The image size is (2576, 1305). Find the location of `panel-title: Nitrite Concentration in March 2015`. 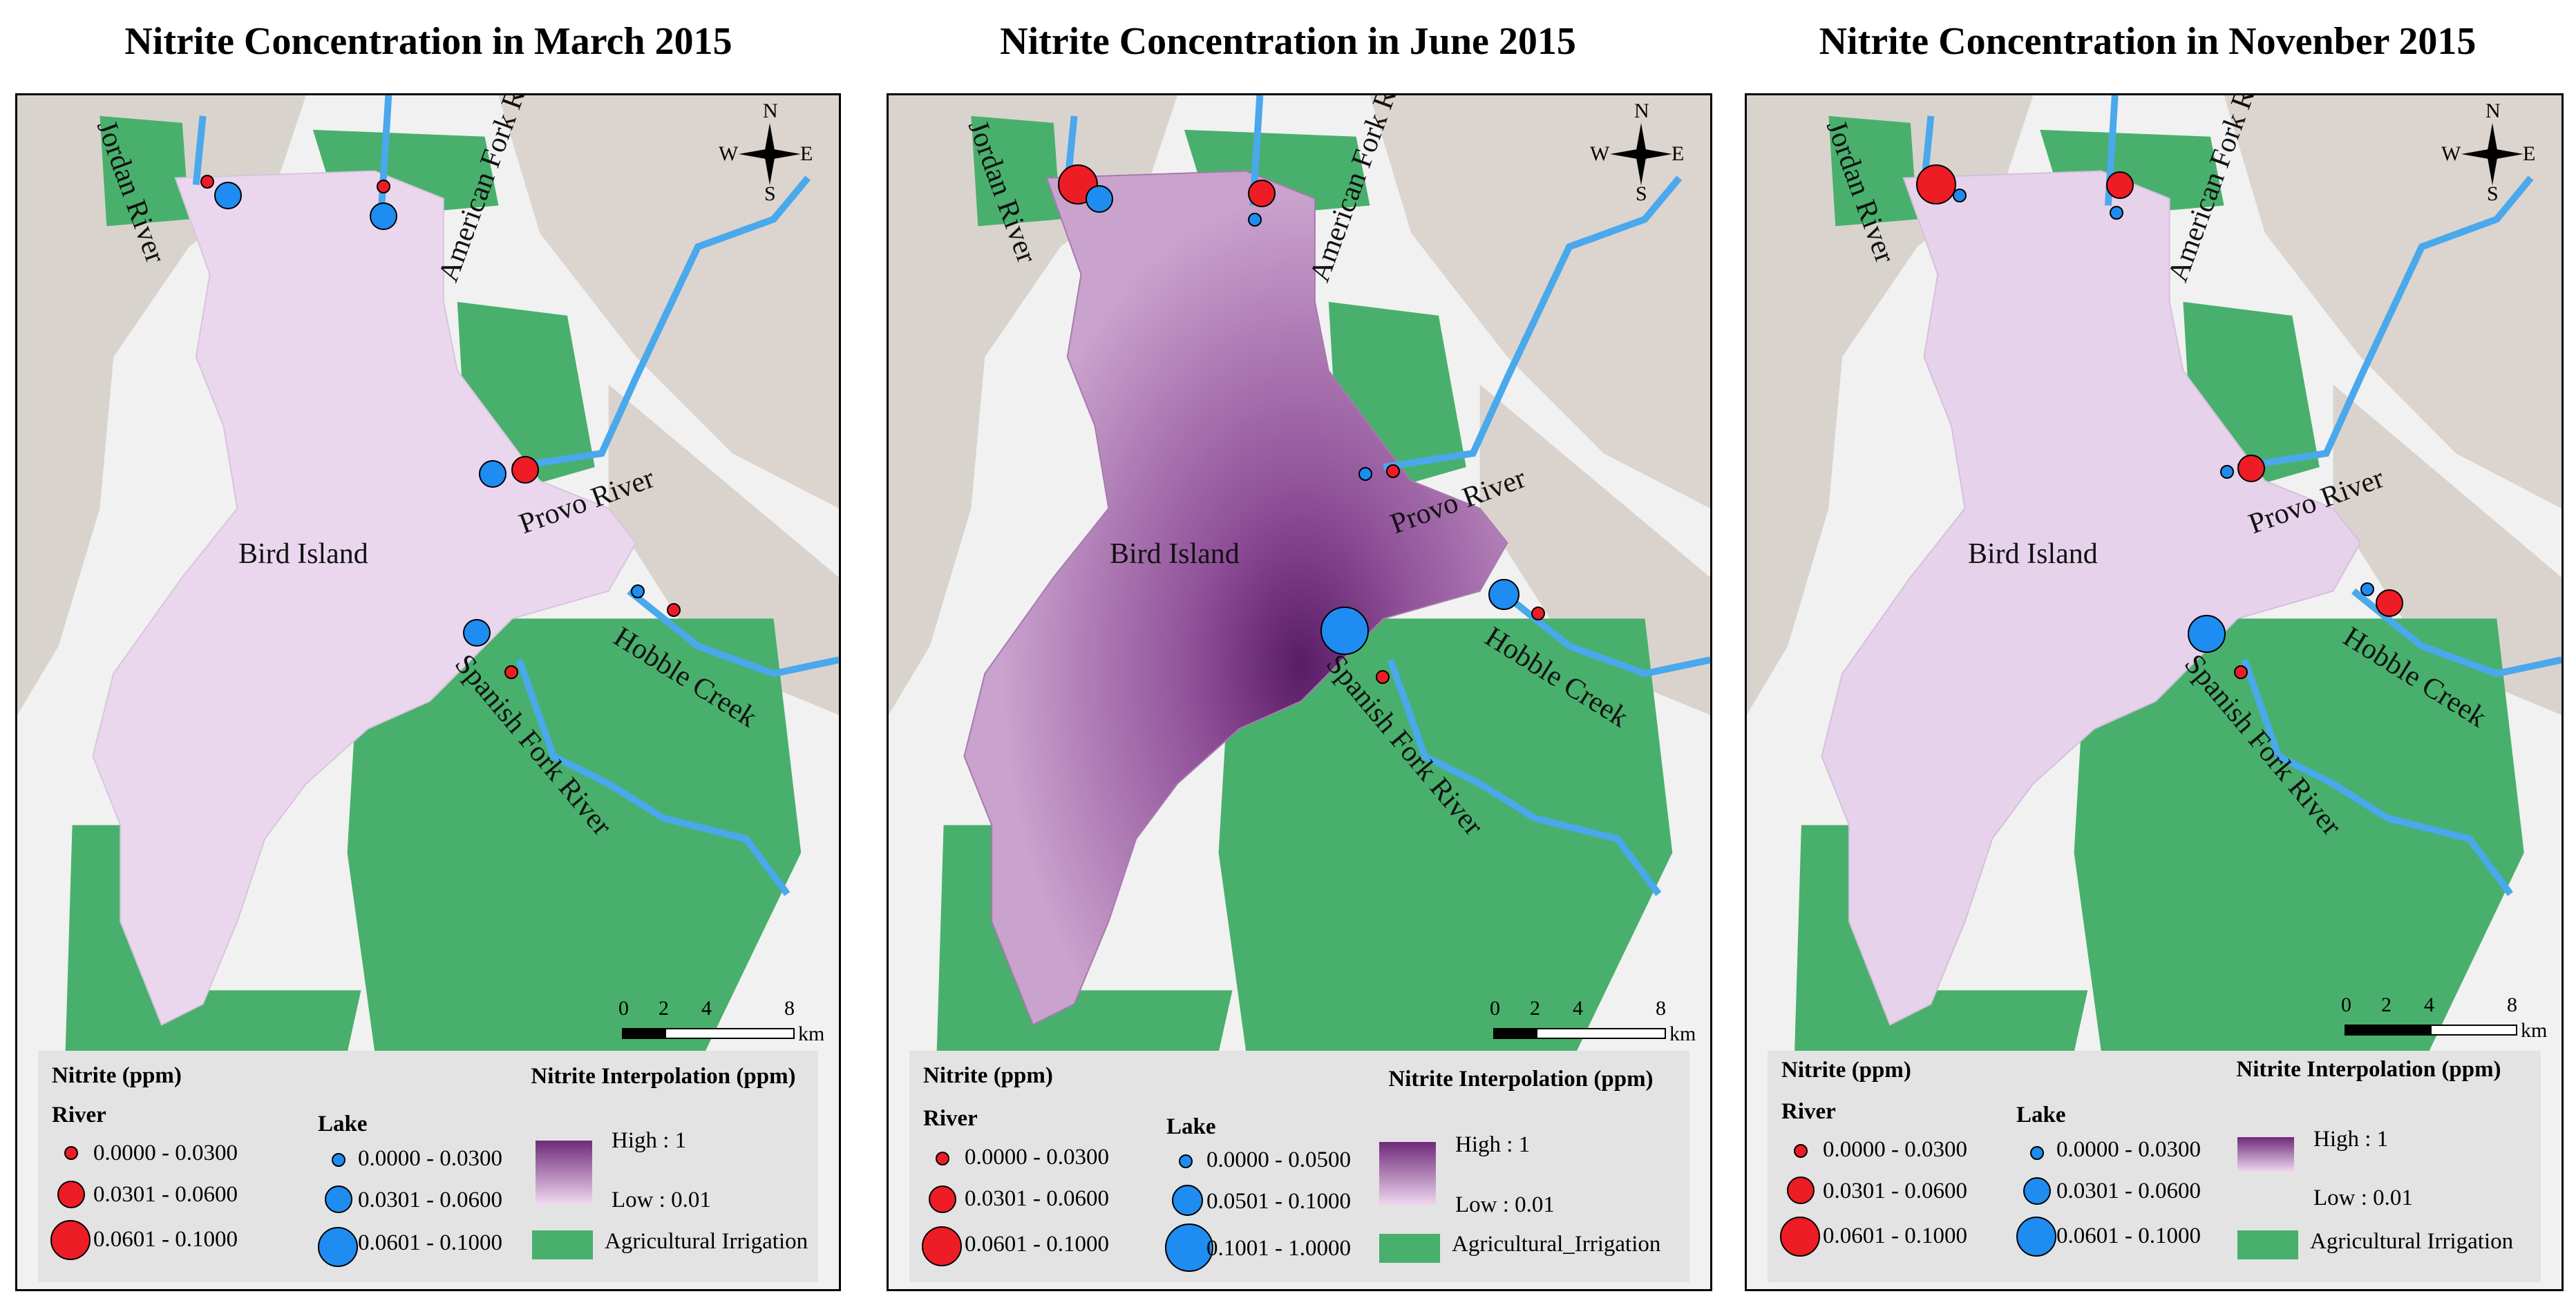

panel-title: Nitrite Concentration in March 2015 is located at coordinates (428, 41).